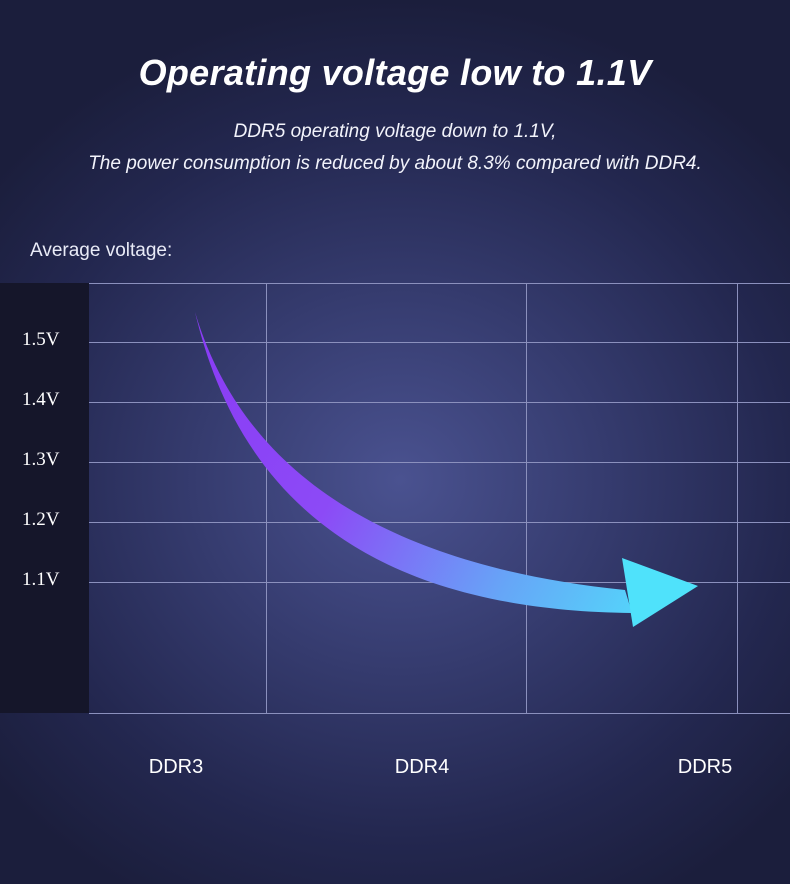 The height and width of the screenshot is (884, 790). Describe the element at coordinates (44, 498) in the screenshot. I see `y-axis-panel` at that location.